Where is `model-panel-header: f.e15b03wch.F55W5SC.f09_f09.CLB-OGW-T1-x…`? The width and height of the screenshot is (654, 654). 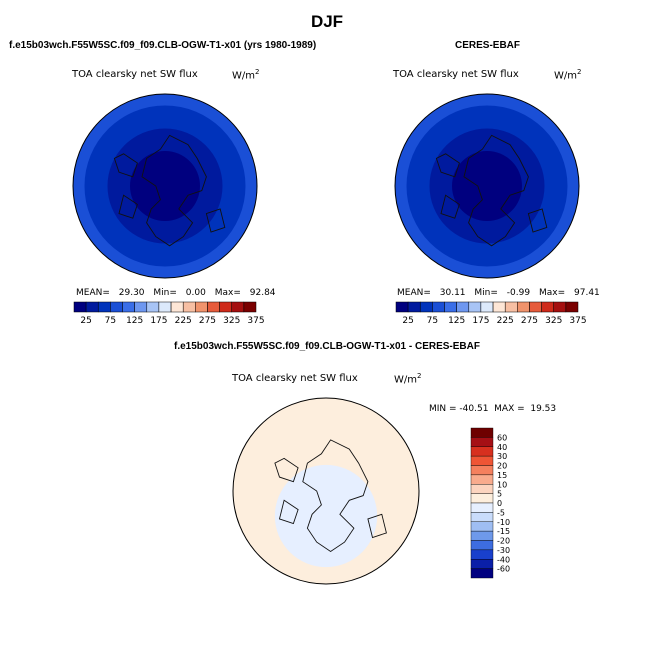
model-panel-header: f.e15b03wch.F55W5SC.f09_f09.CLB-OGW-T1-x… is located at coordinates (163, 45).